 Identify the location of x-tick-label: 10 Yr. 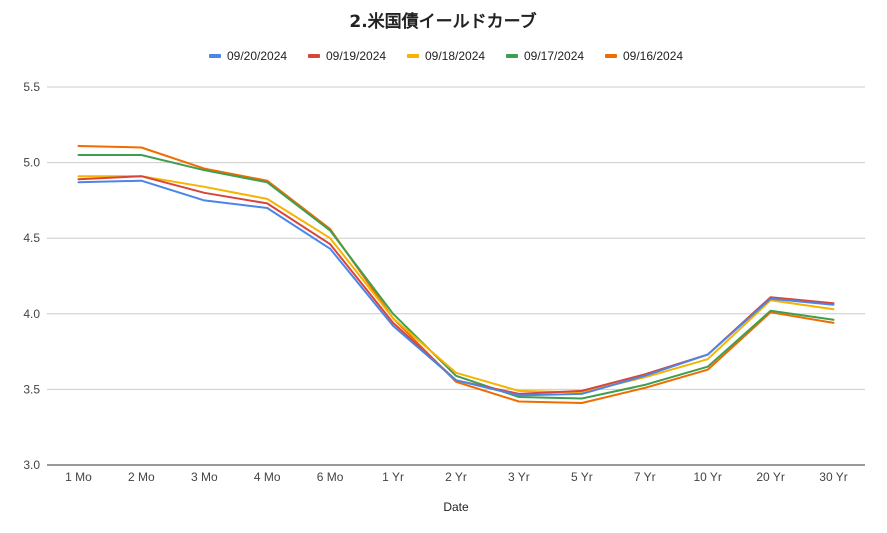
(707, 477).